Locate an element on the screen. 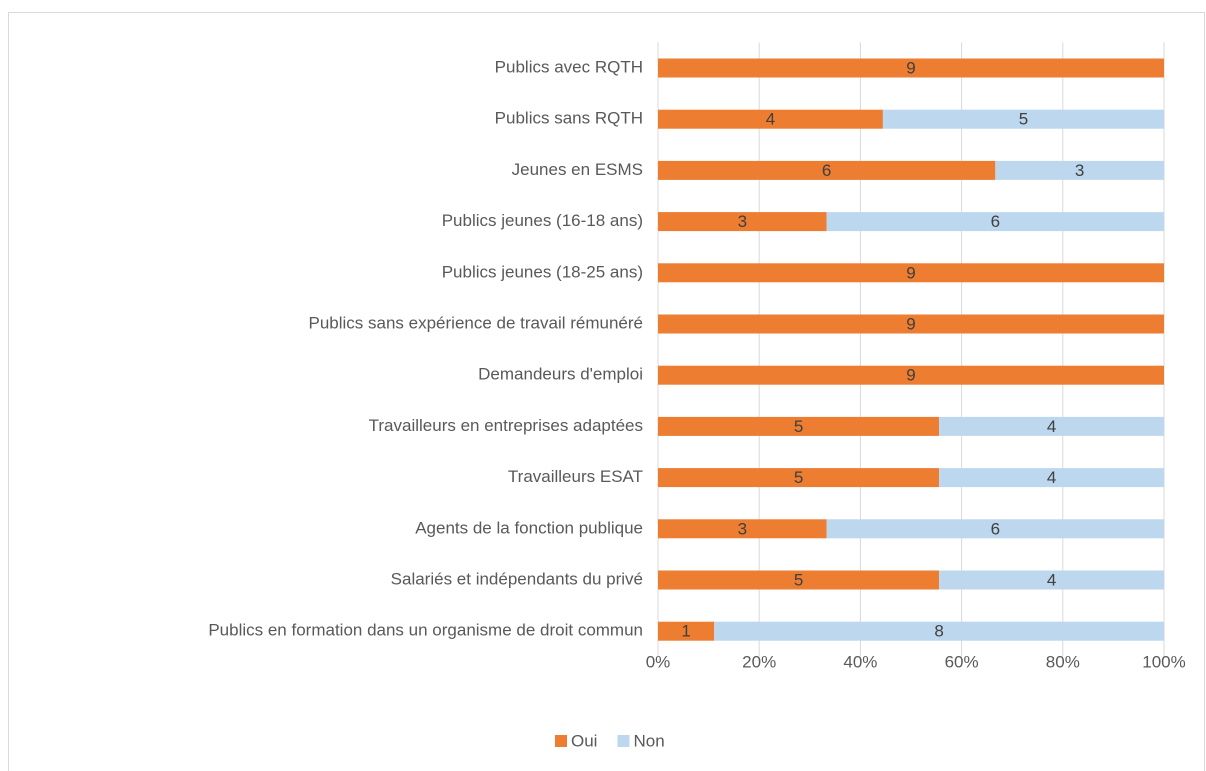  x-tick-label: 100% is located at coordinates (1163, 661).